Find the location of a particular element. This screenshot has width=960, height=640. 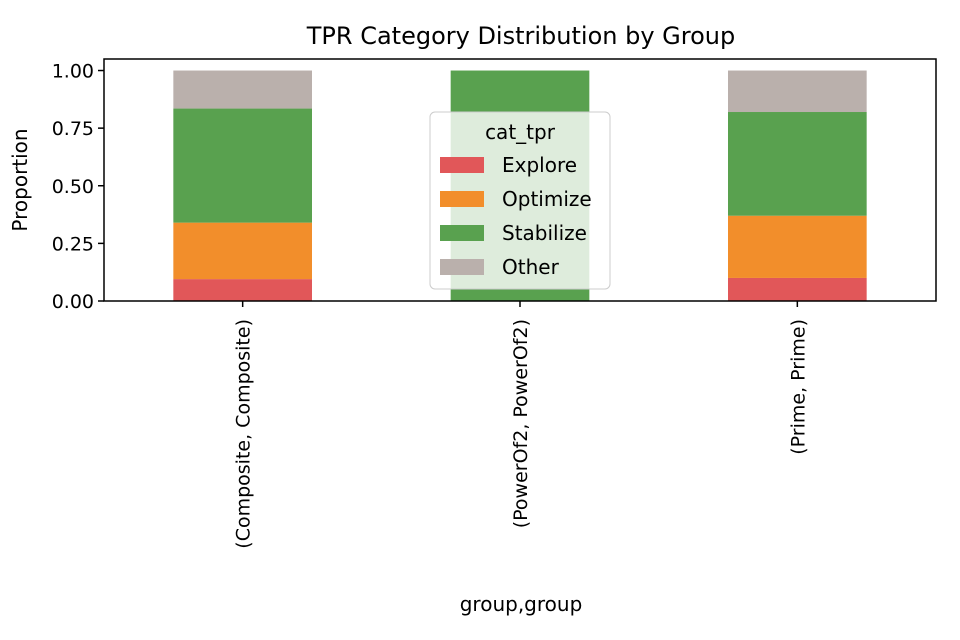

y-tick-label: 0.75 is located at coordinates (73, 129).